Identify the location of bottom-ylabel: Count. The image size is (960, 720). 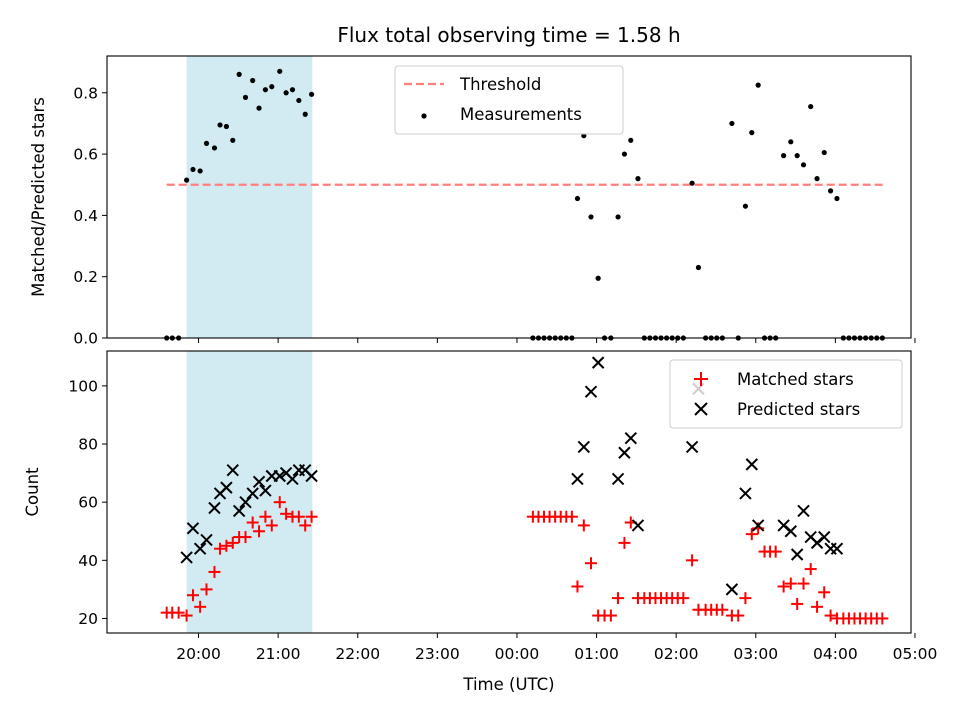
(32, 492).